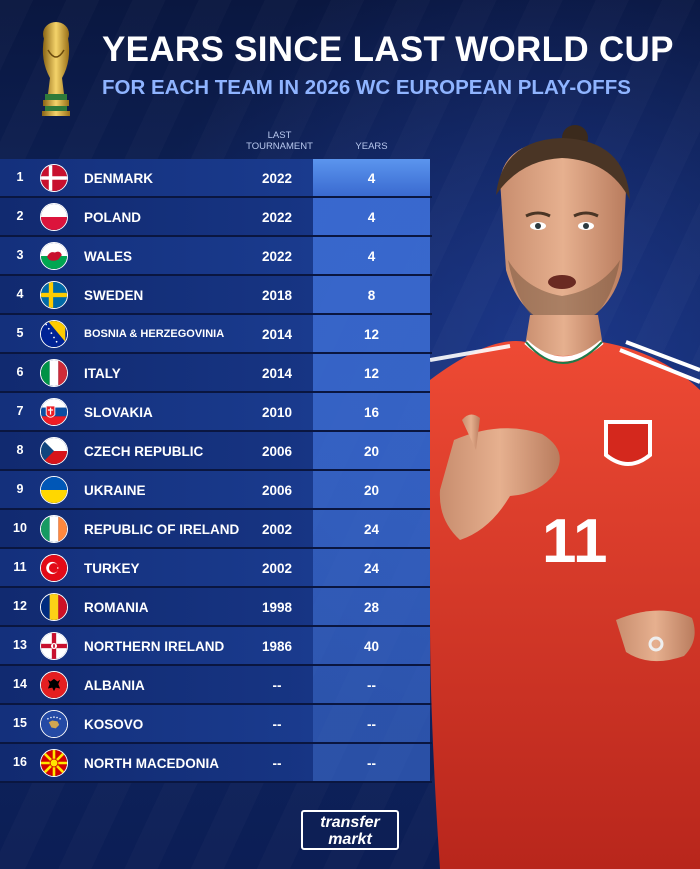  What do you see at coordinates (54, 217) in the screenshot?
I see `poland-flag-icon` at bounding box center [54, 217].